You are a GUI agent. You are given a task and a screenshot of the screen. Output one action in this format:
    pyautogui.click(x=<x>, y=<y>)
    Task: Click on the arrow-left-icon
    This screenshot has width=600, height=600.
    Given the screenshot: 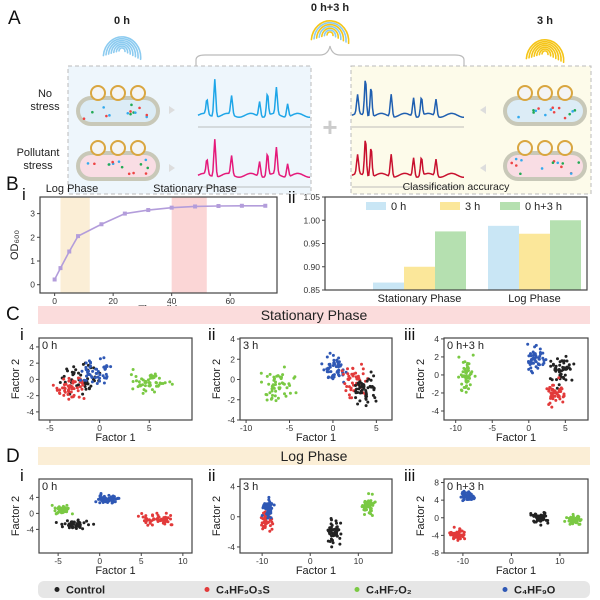 What is the action you would take?
    pyautogui.click(x=483, y=168)
    